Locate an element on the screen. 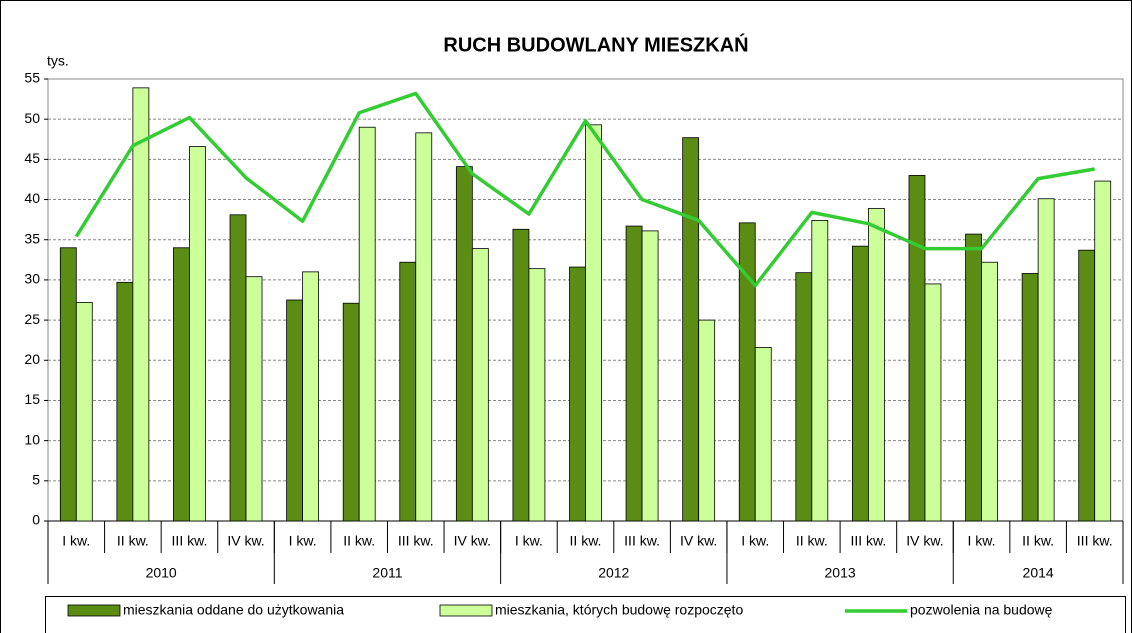  y-tick-label: 10 is located at coordinates (32, 439).